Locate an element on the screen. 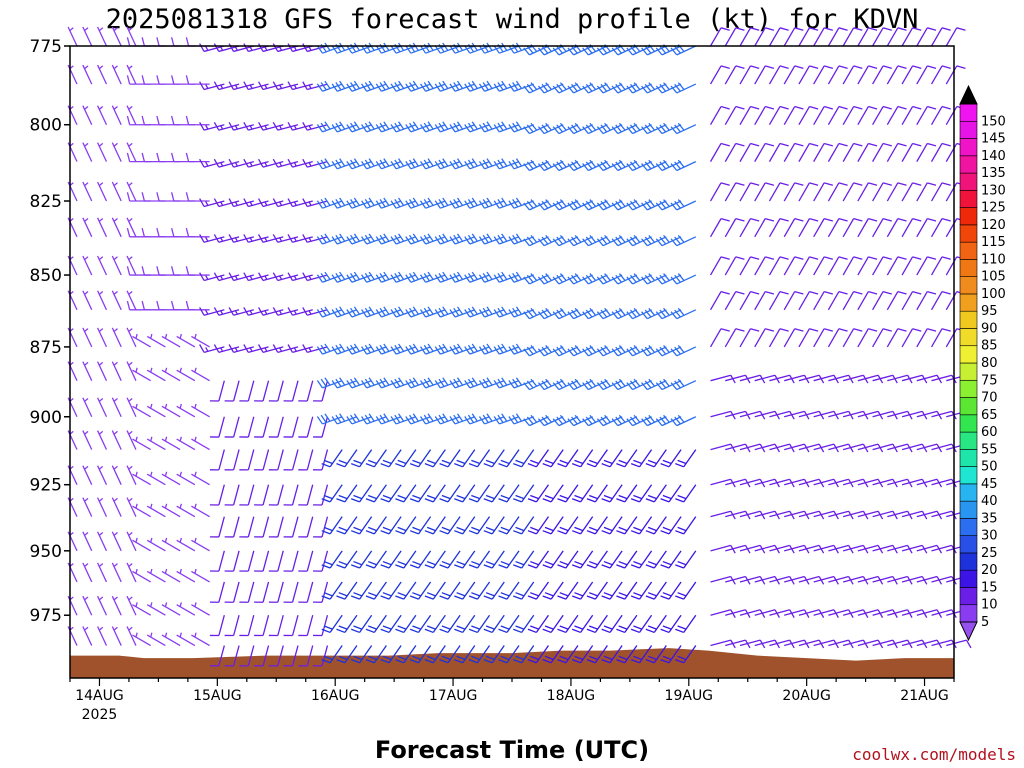 This screenshot has height=768, width=1024. colorbar-label: 110 is located at coordinates (993, 259).